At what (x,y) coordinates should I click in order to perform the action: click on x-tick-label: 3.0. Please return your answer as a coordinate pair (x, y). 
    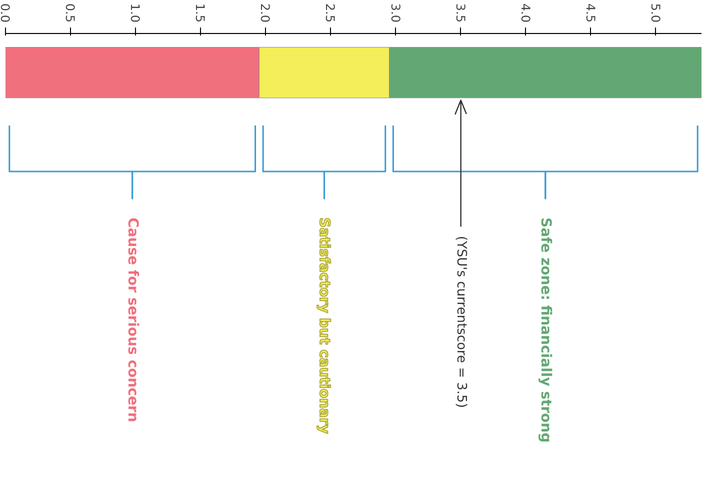
    Looking at the image, I should click on (395, 13).